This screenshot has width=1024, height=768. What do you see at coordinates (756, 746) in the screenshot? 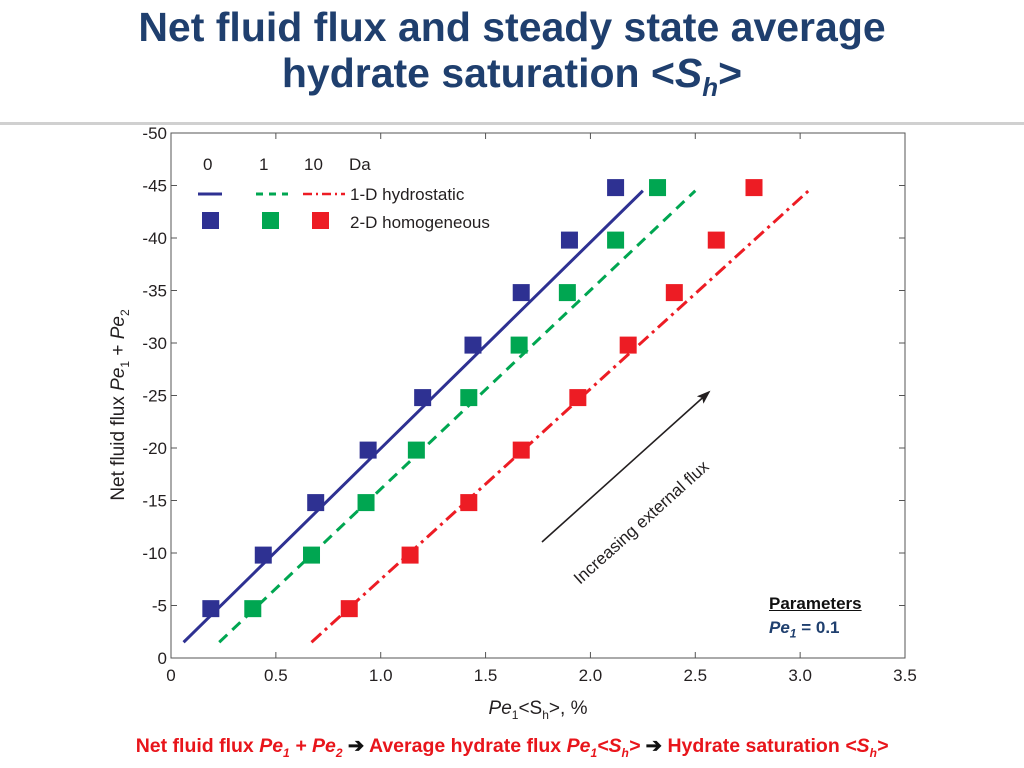
I see `footer-part3: Hydrate saturation` at bounding box center [756, 746].